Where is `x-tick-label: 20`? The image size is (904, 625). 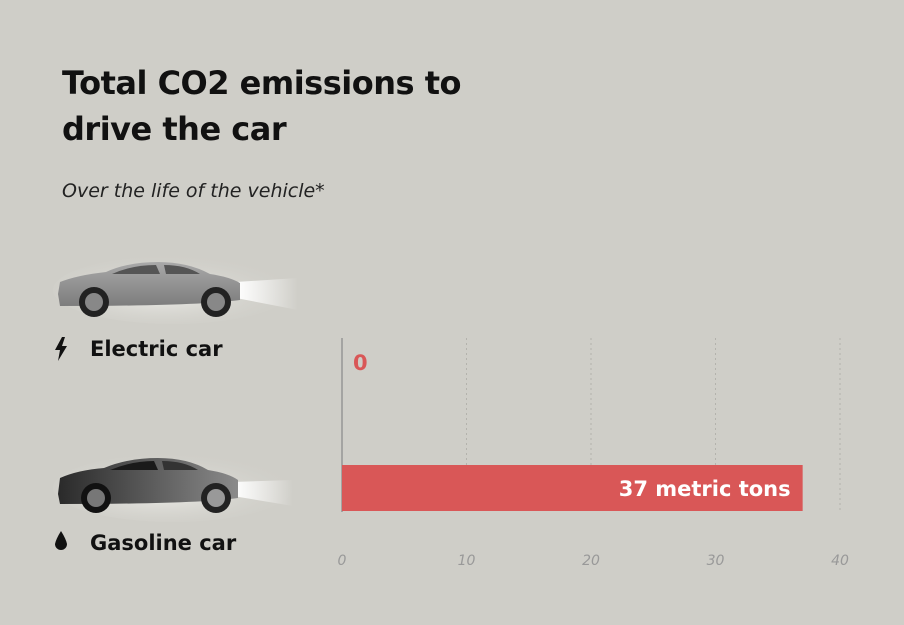
x-tick-label: 20 is located at coordinates (591, 561).